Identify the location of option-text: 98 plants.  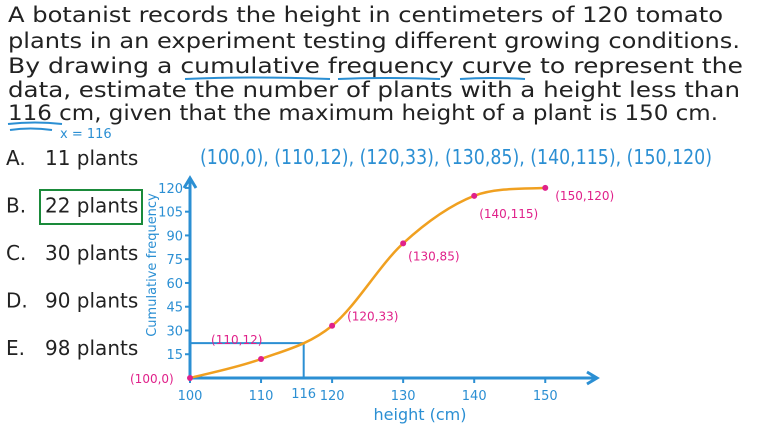
(91, 348).